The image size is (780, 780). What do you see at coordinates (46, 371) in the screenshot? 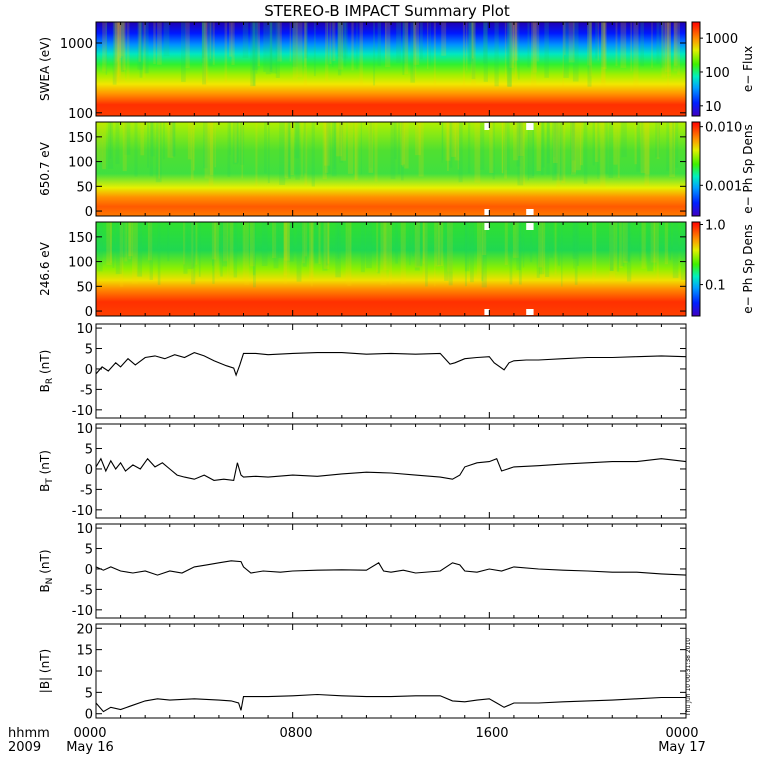
I see `y-axis-label-br: BR (nT)` at bounding box center [46, 371].